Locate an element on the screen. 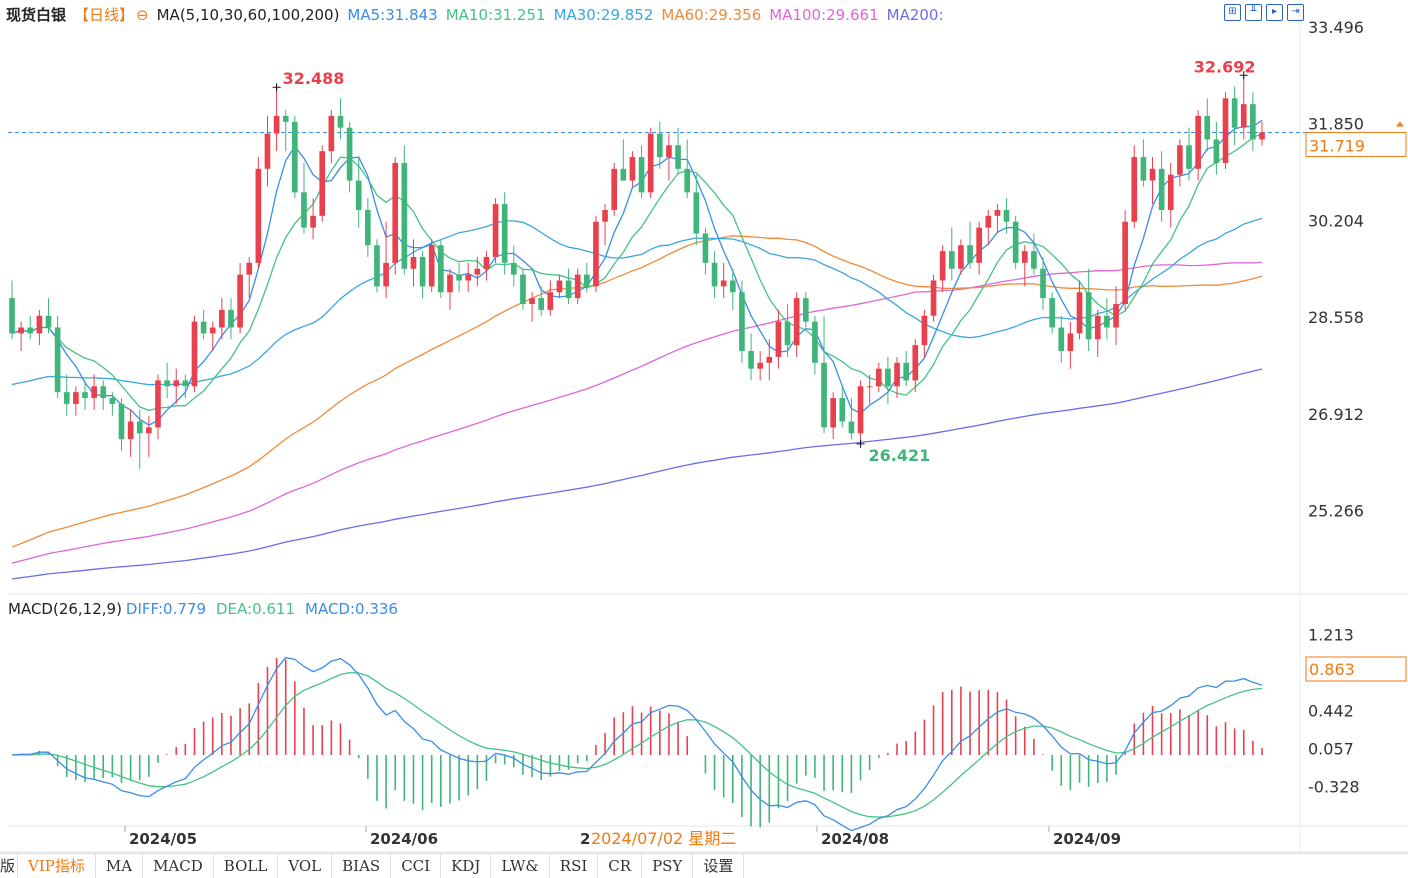  tab-vol: VOL is located at coordinates (305, 866).